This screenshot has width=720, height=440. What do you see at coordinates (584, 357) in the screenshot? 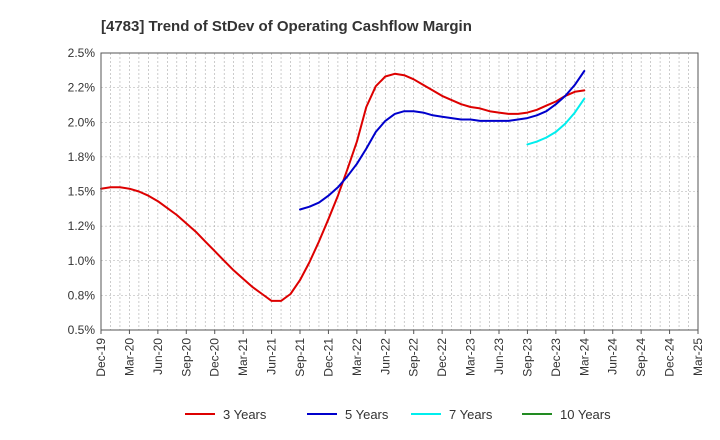
I see `x-tick-label: Mar-24` at bounding box center [584, 357].